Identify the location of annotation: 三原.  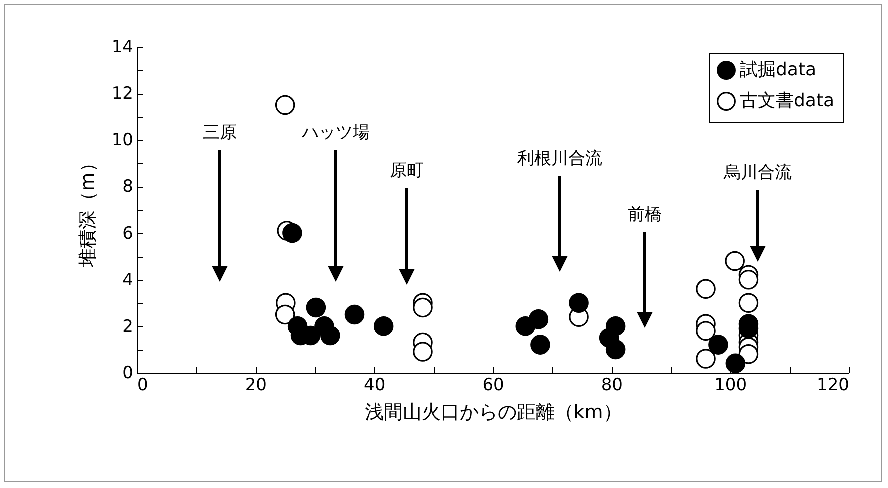
(220, 133).